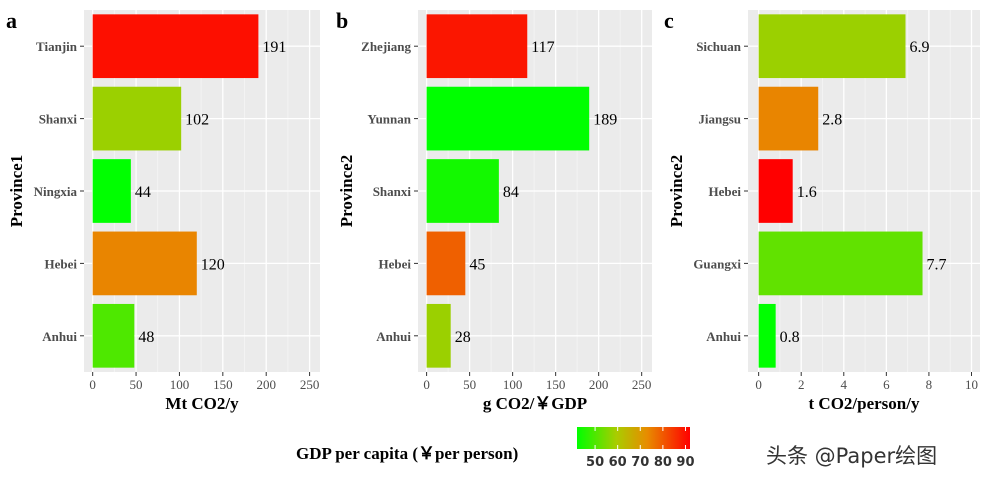 This screenshot has height=482, width=987. What do you see at coordinates (197, 120) in the screenshot?
I see `value-label: 102` at bounding box center [197, 120].